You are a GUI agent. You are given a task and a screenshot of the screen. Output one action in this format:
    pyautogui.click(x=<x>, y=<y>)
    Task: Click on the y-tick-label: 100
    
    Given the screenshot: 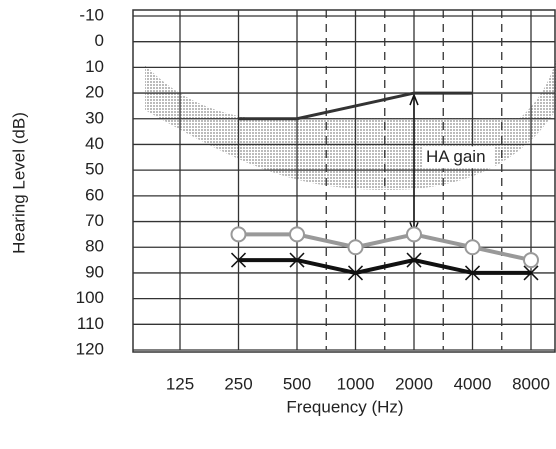 What is the action you would take?
    pyautogui.click(x=90, y=297)
    